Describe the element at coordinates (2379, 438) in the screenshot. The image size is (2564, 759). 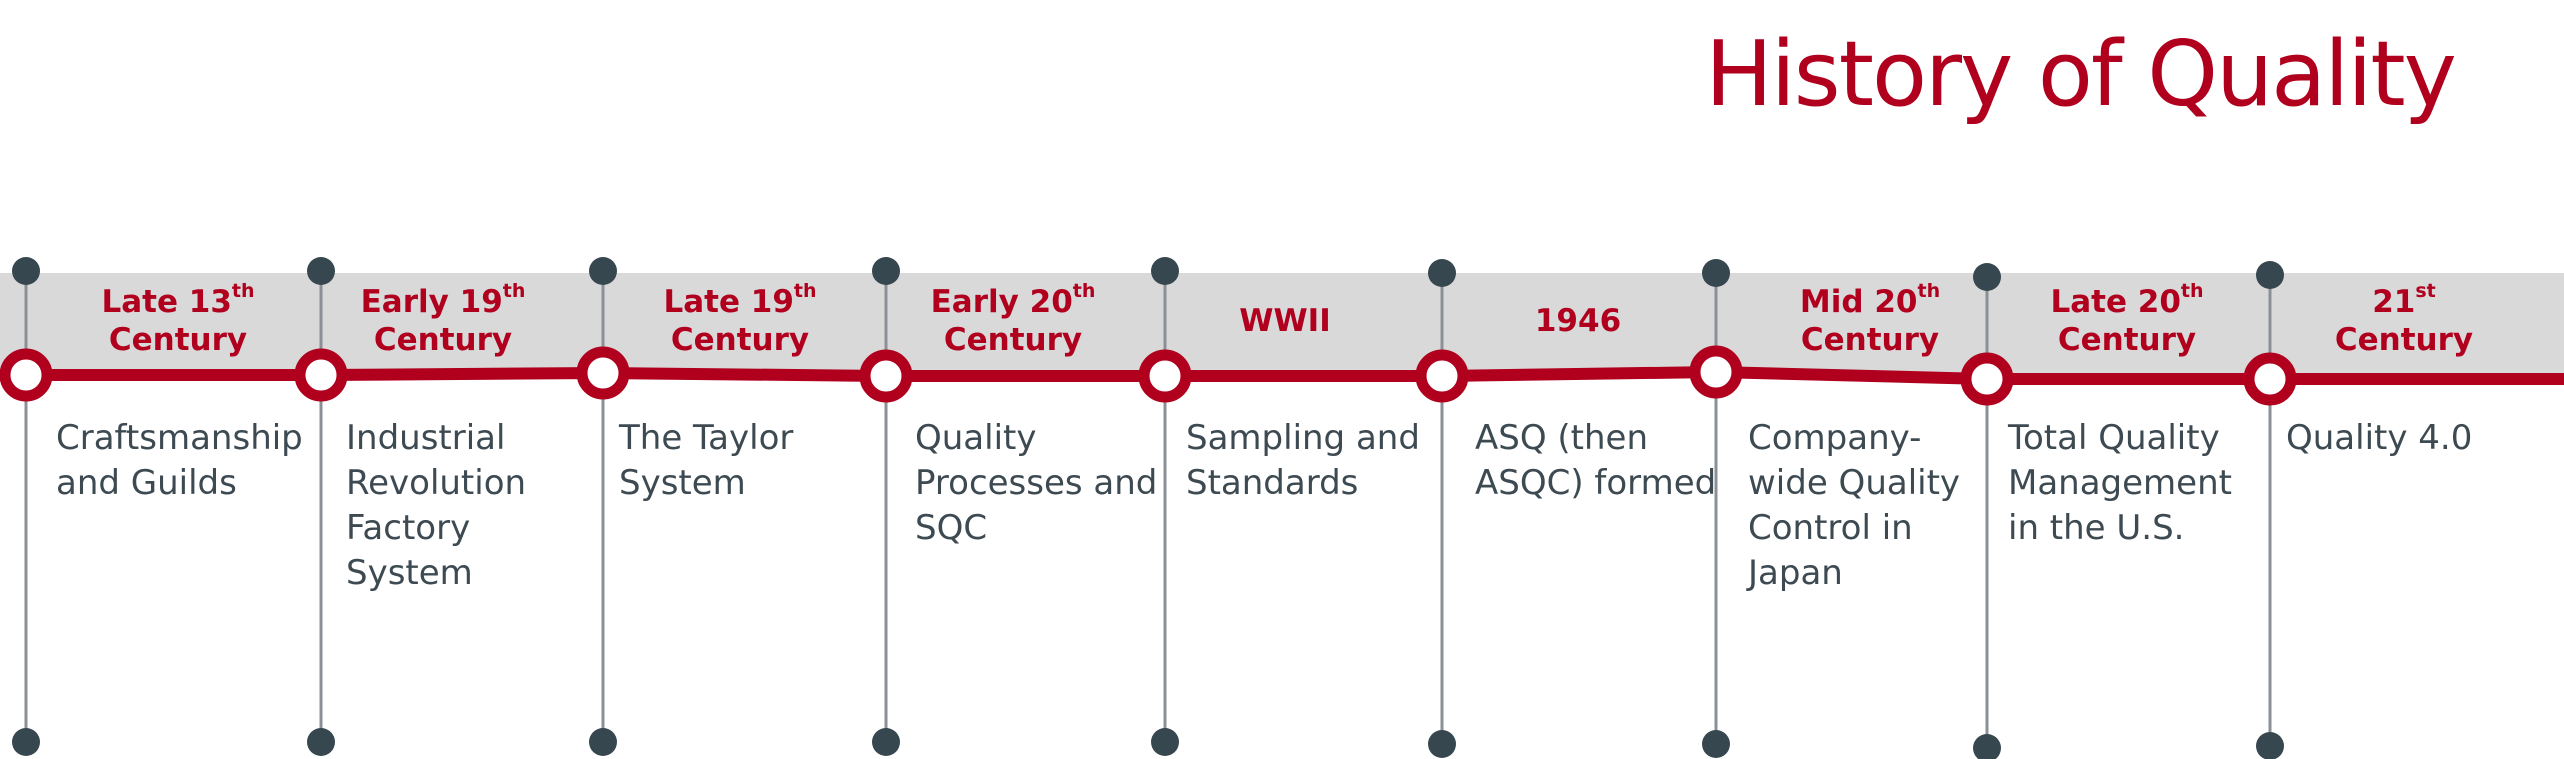
I see `milestone-description: Quality 4.0` at that location.